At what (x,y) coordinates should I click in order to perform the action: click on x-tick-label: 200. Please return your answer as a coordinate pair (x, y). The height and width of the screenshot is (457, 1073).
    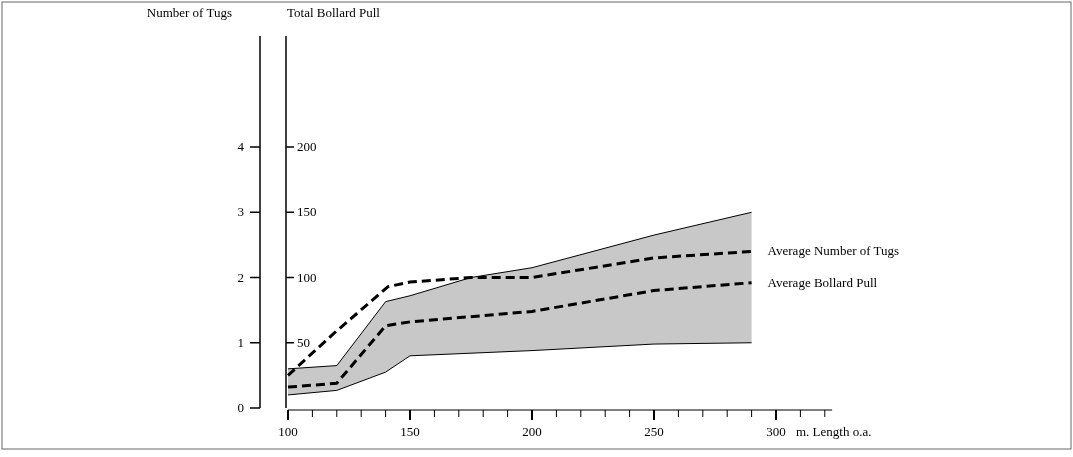
    Looking at the image, I should click on (532, 431).